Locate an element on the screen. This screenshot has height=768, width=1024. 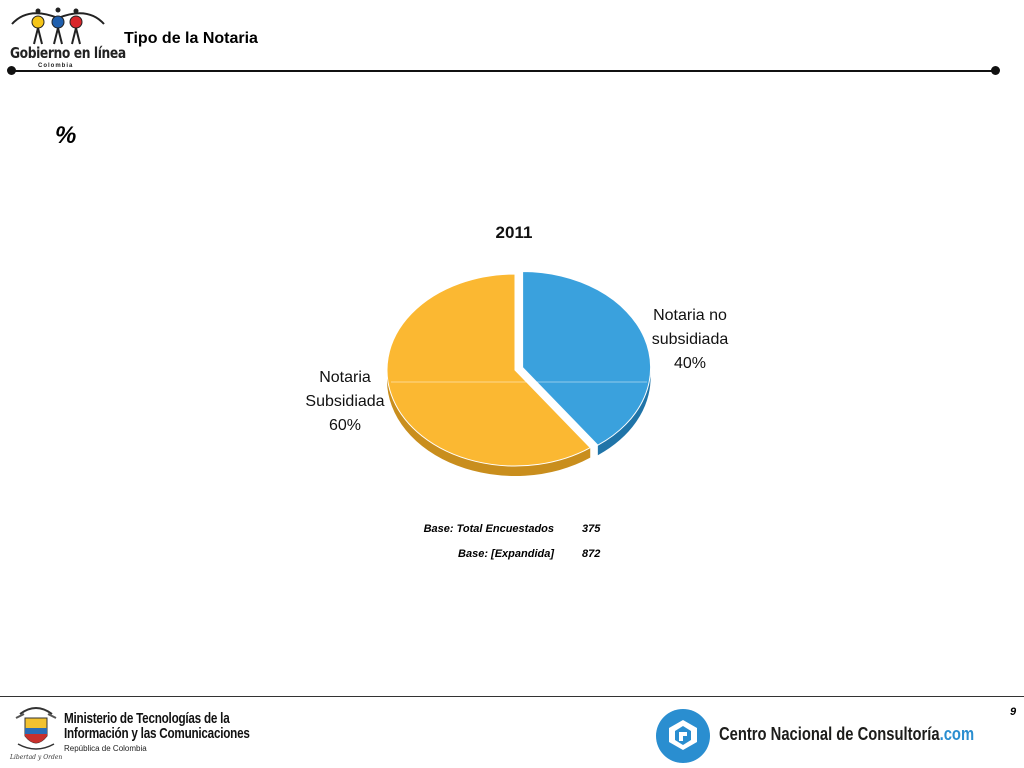
base-expanded-value: 872 is located at coordinates (591, 553).